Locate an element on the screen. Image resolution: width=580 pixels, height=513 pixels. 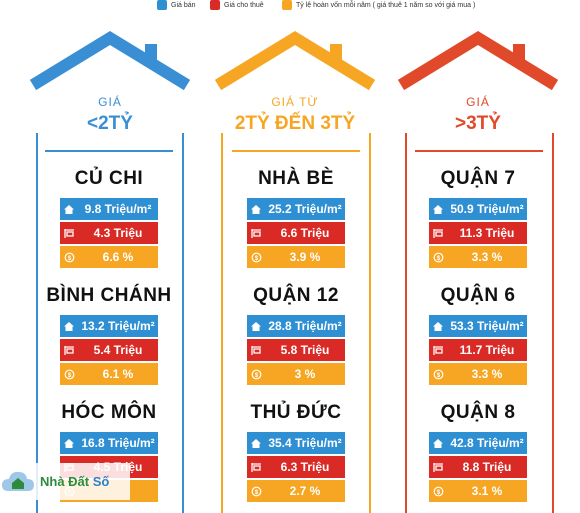
district-block: CỦ CHI 9.8 Triệu/m² 4.3 Triệu $6.6 % is located at coordinates (109, 219).